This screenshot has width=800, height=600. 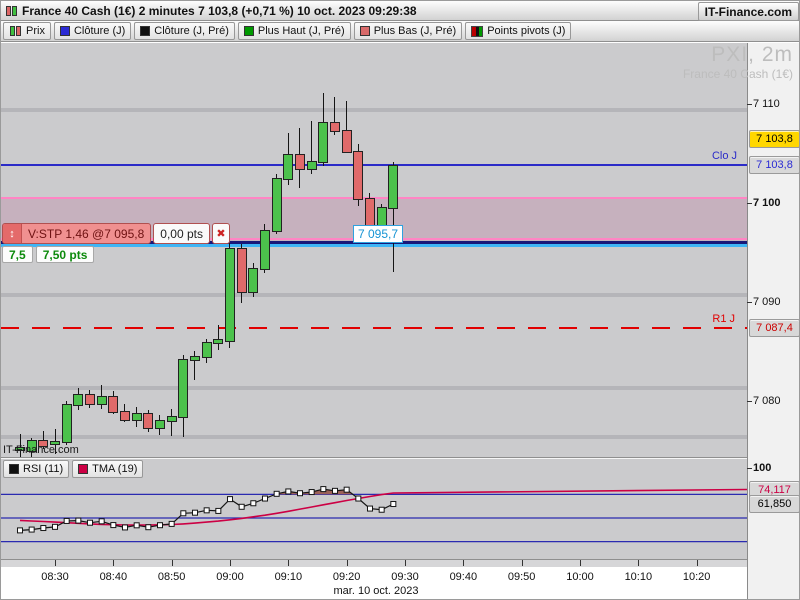 What do you see at coordinates (378, 234) in the screenshot?
I see `stop-price-label: 7 095,7` at bounding box center [378, 234].